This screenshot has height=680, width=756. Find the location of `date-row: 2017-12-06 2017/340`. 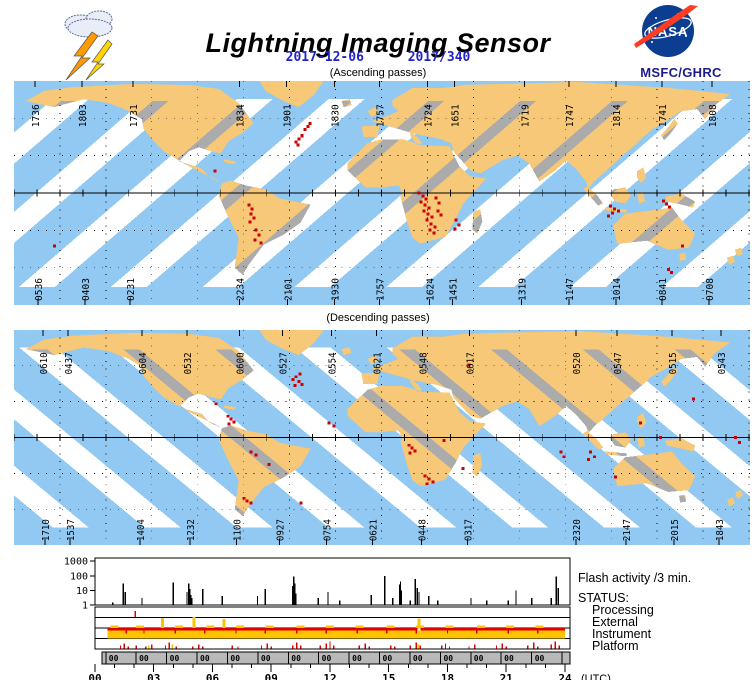

date-row: 2017-12-06 2017/340 is located at coordinates (378, 57).